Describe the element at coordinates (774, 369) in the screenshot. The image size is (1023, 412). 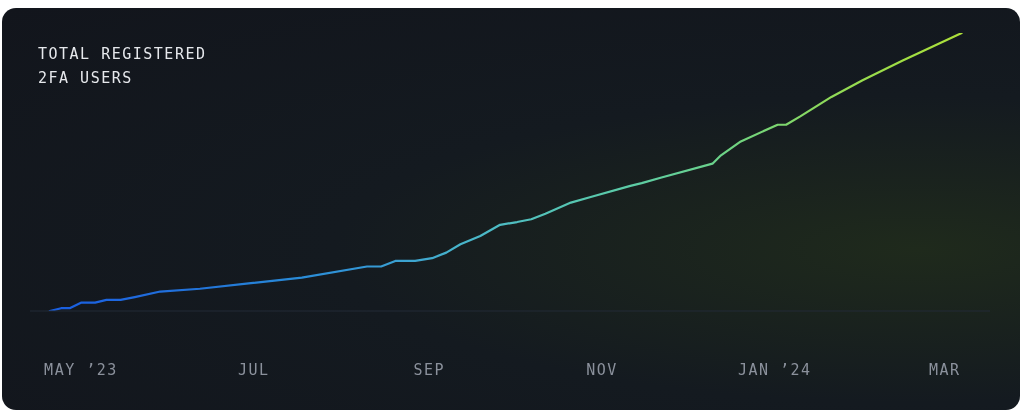
I see `x-tick-label: JAN ’24` at that location.